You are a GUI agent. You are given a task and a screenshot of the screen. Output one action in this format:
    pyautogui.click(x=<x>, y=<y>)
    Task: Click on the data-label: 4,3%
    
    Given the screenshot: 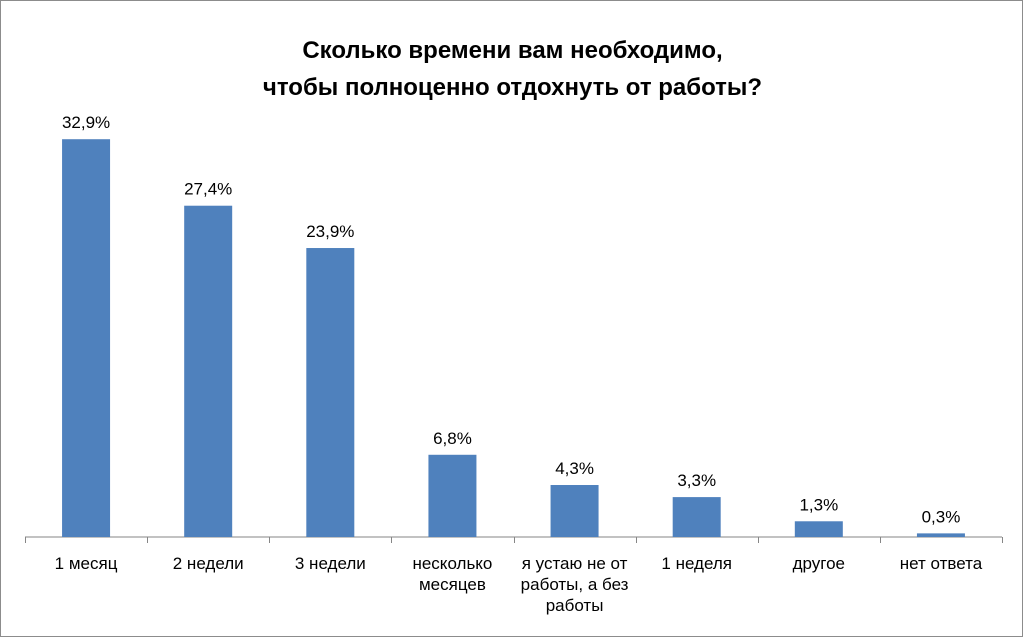 What is the action you would take?
    pyautogui.click(x=574, y=468)
    